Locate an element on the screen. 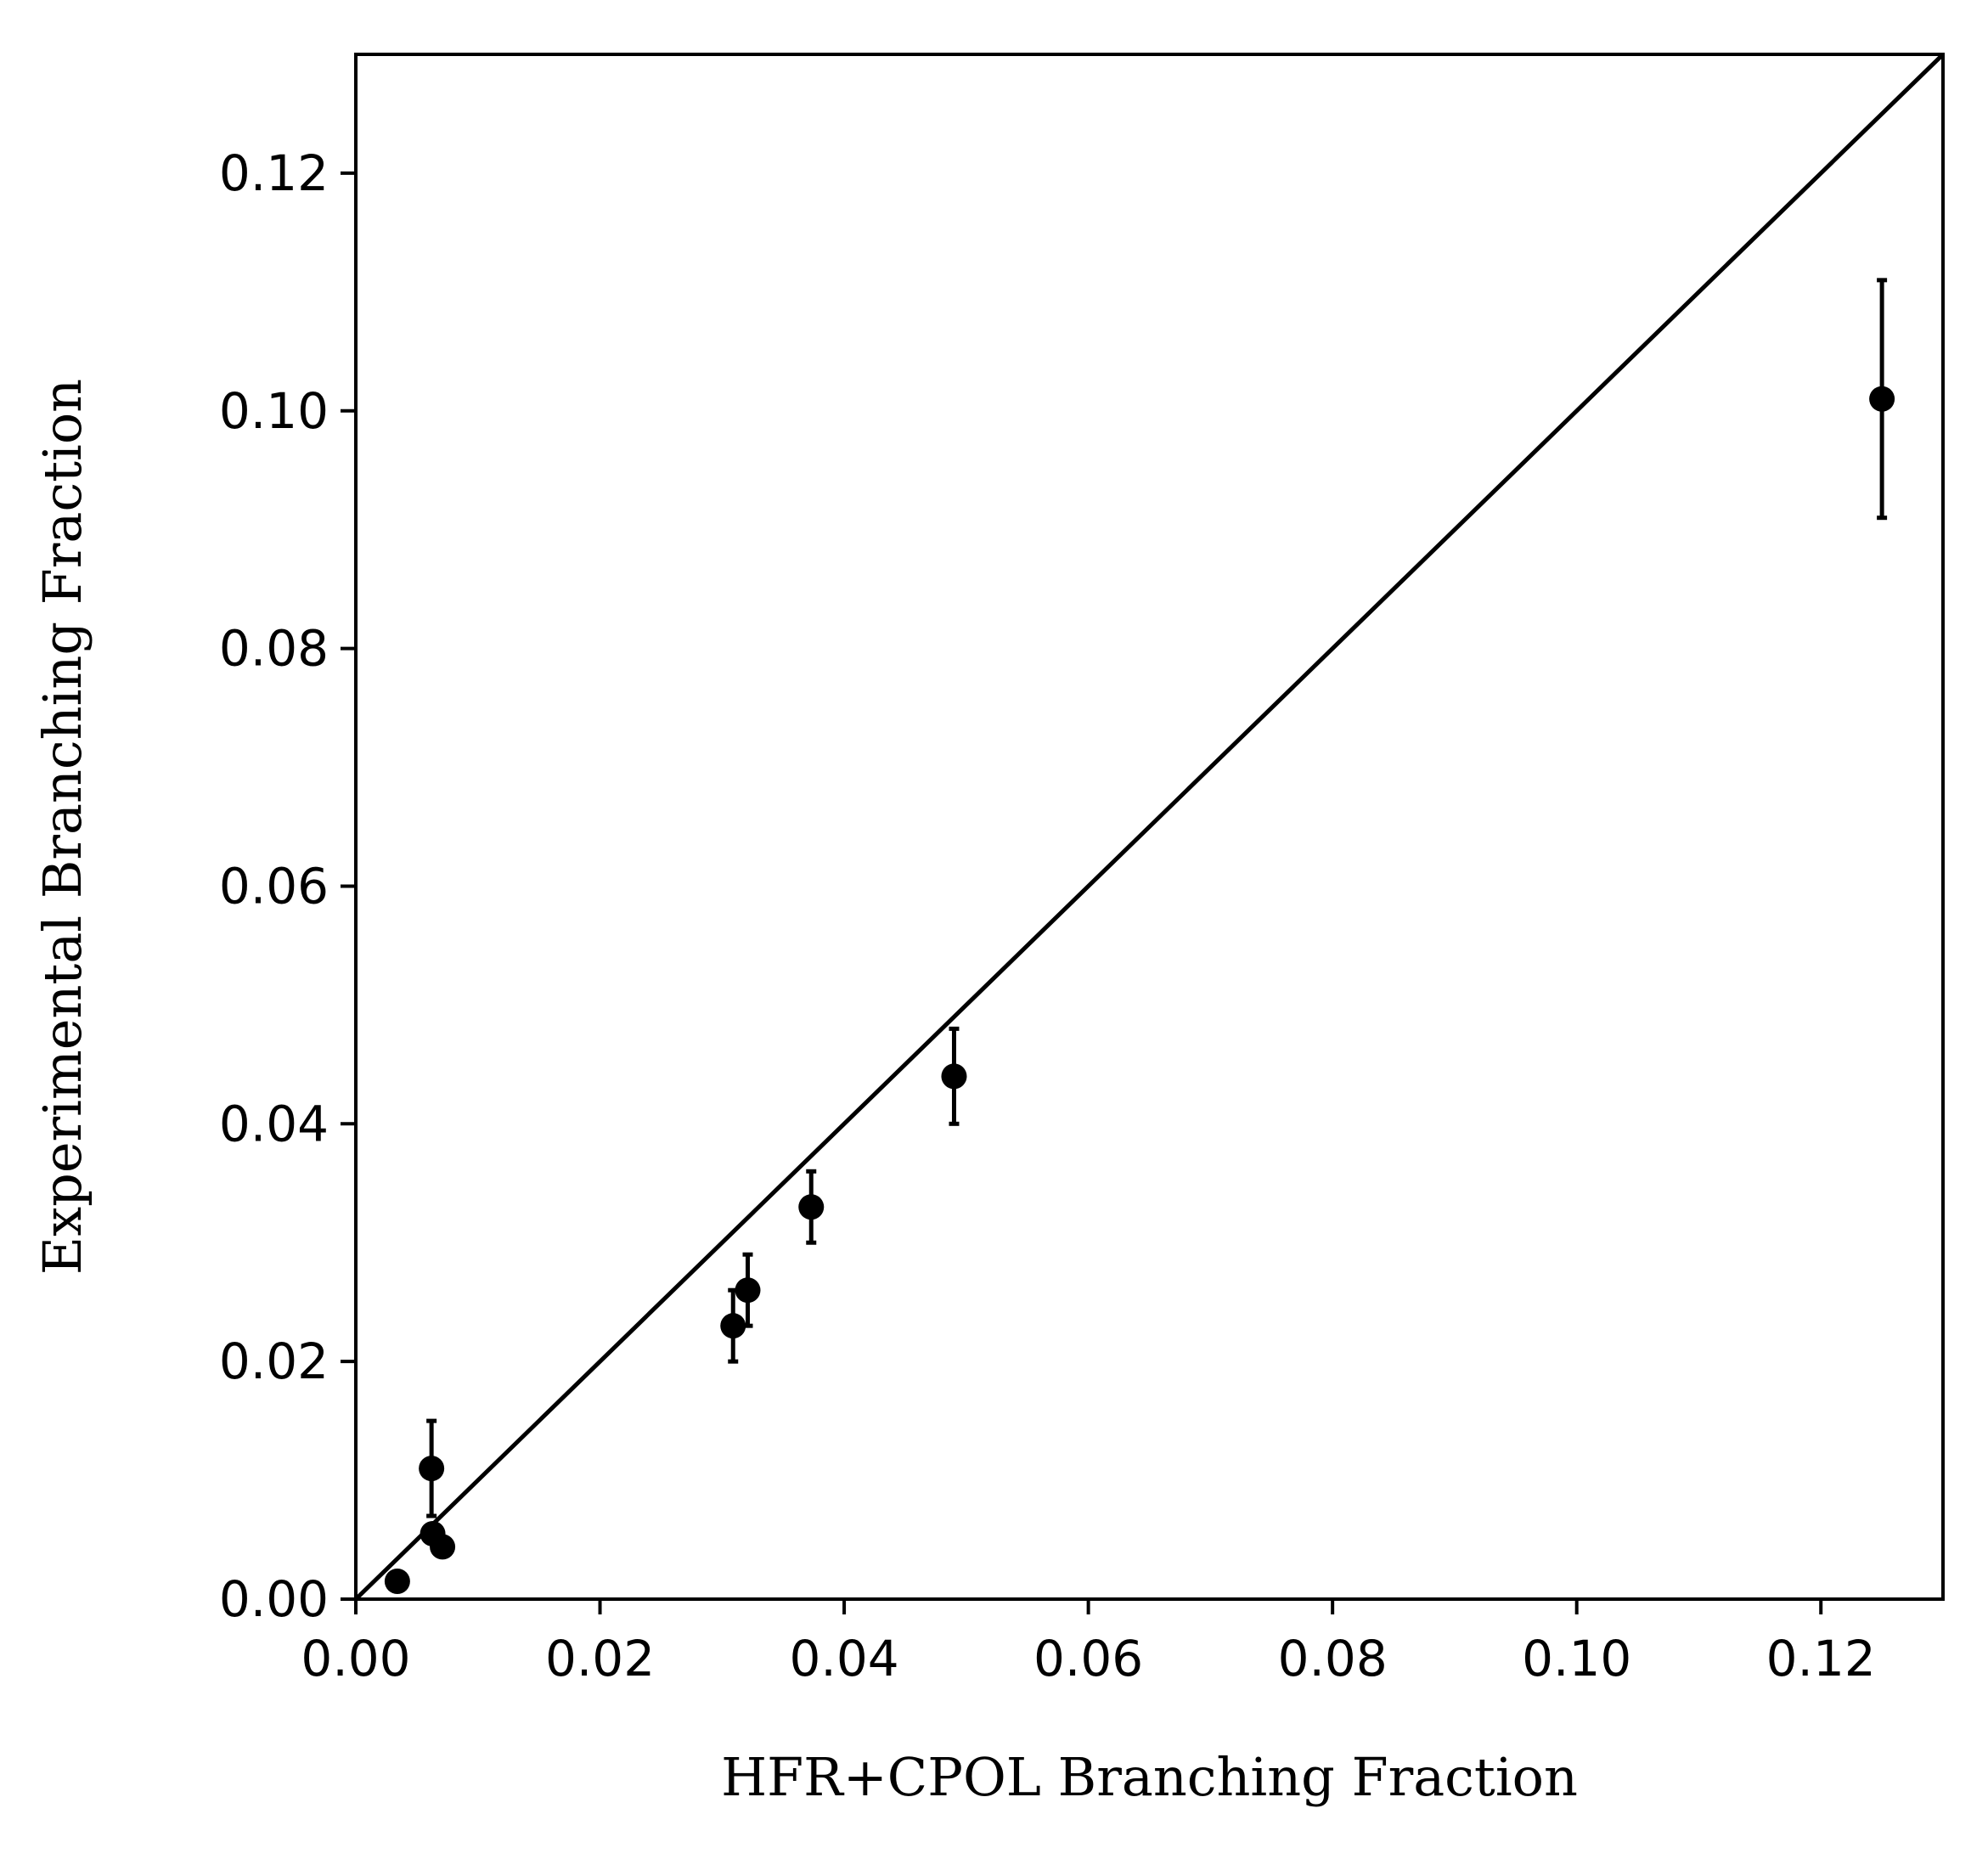  x-tick-label: 0.00 is located at coordinates (355, 1658).